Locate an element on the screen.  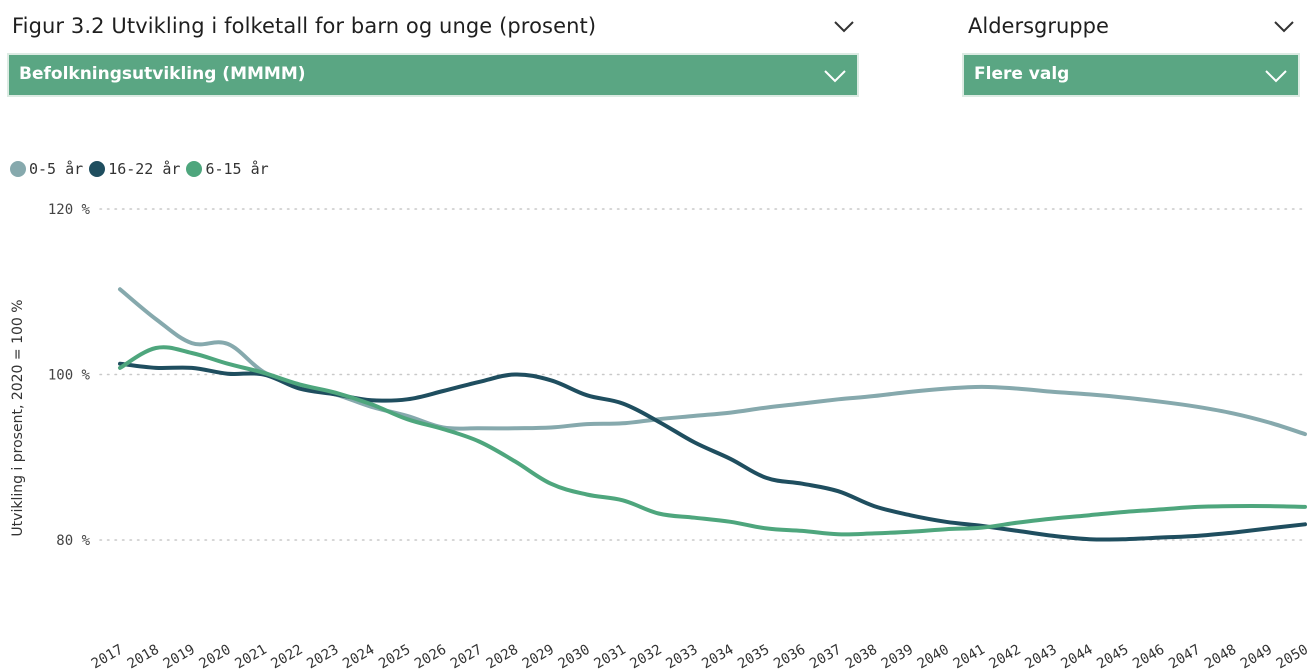
x-tick-label: 2021 is located at coordinates (250, 656).